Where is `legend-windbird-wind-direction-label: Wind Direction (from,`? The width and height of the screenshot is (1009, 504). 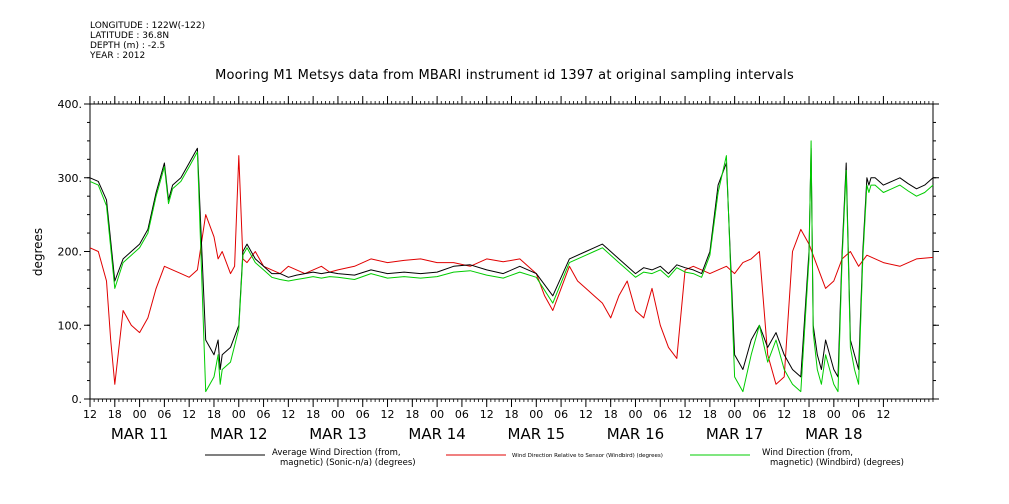
legend-windbird-wind-direction-label: Wind Direction (from, is located at coordinates (807, 453).